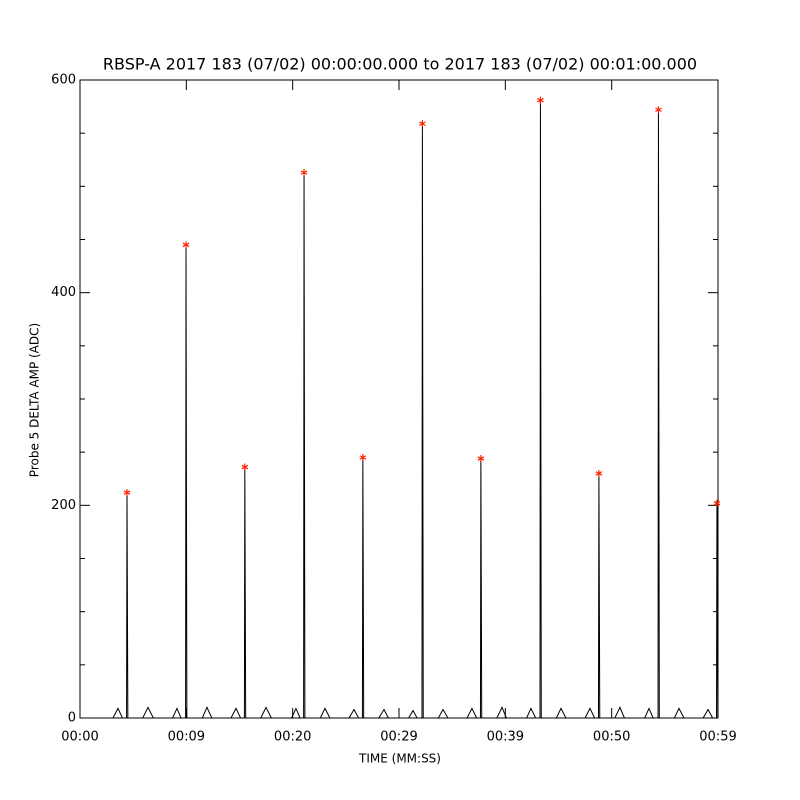  Describe the element at coordinates (63, 292) in the screenshot. I see `y-tick-label: 400` at that location.